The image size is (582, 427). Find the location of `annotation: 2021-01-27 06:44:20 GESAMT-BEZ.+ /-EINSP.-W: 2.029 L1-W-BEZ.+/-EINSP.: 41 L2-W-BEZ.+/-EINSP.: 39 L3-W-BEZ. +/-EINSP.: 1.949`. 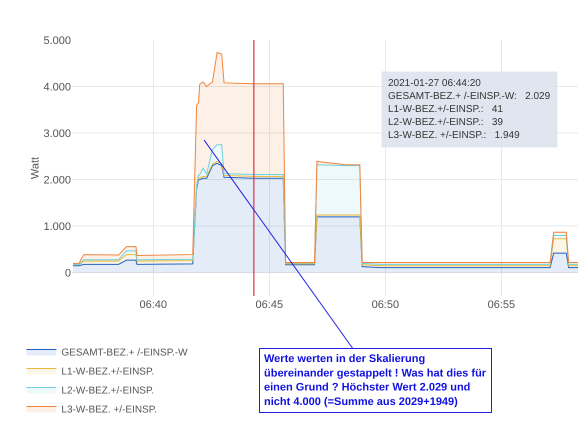

annotation: 2021-01-27 06:44:20 GESAMT-BEZ.+ /-EINSP.-W: 2.029 L1-W-BEZ.+/-EINSP.: 41 L2-W-BEZ.+/-EINSP.: 39 L3-W-BEZ. +/-EINSP.: 1.949 is located at coordinates (469, 109).